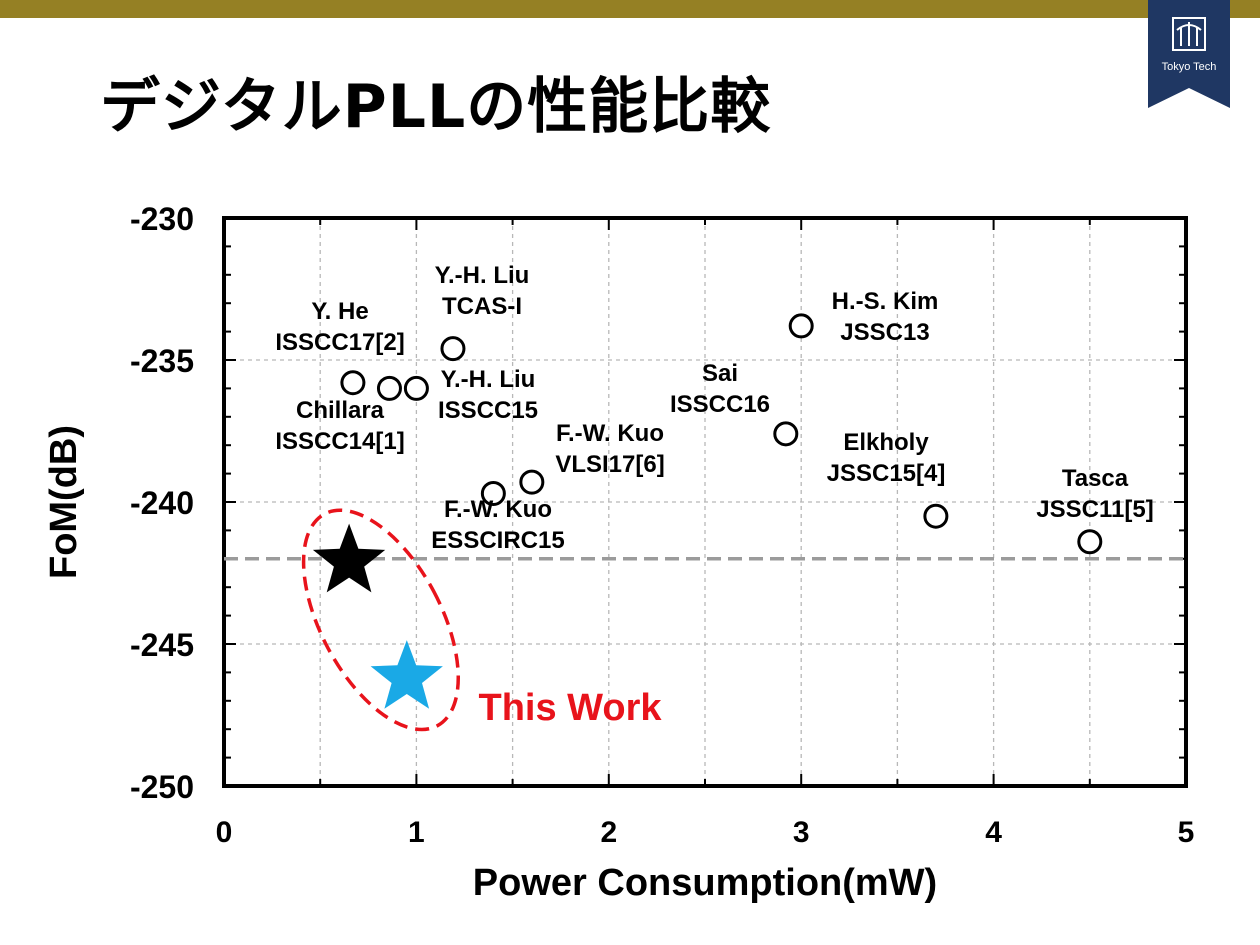 Image resolution: width=1260 pixels, height=945 pixels. What do you see at coordinates (886, 473) in the screenshot?
I see `point-label: JSSC15[4]` at bounding box center [886, 473].